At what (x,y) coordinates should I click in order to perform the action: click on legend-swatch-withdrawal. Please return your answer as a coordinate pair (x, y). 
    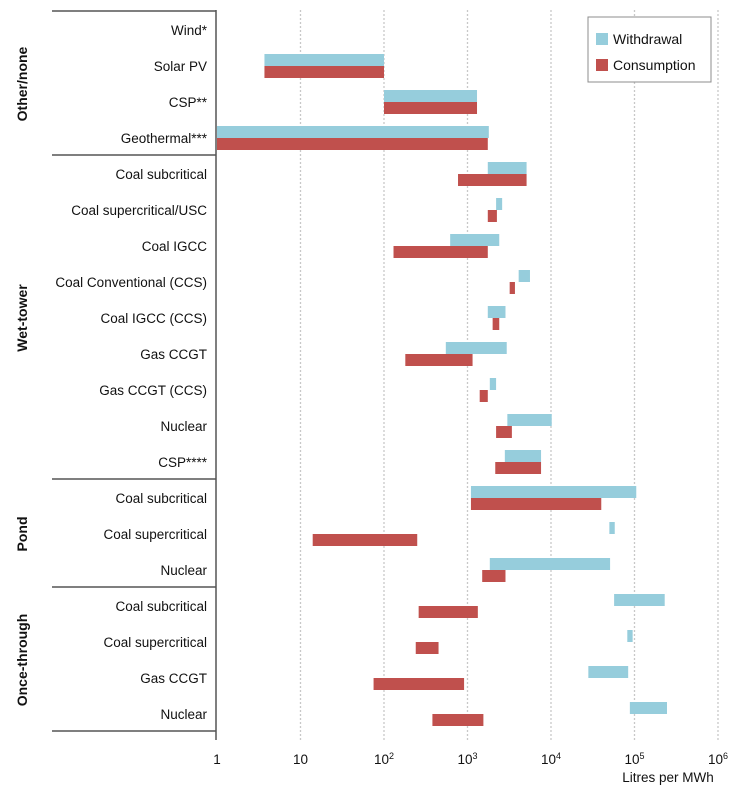
    Looking at the image, I should click on (602, 39).